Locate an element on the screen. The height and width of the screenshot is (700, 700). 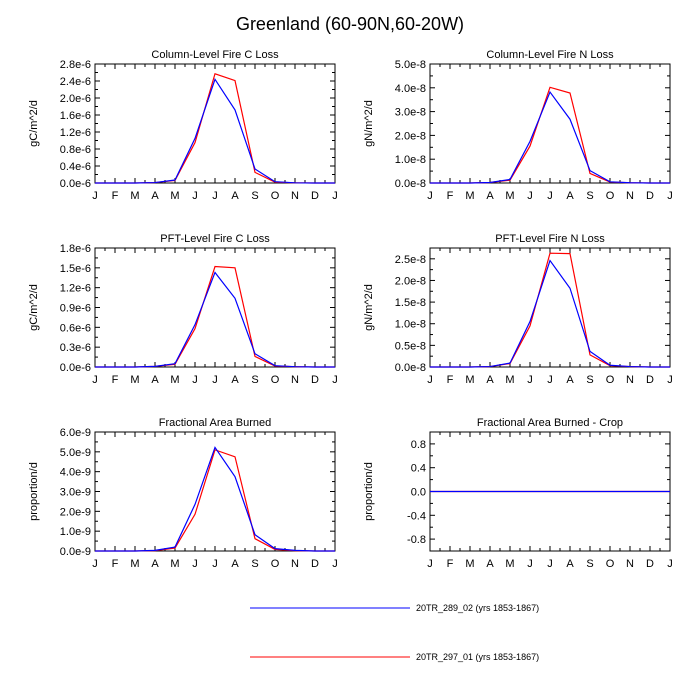
y-tick-label: 2.5e-8 is located at coordinates (410, 260).